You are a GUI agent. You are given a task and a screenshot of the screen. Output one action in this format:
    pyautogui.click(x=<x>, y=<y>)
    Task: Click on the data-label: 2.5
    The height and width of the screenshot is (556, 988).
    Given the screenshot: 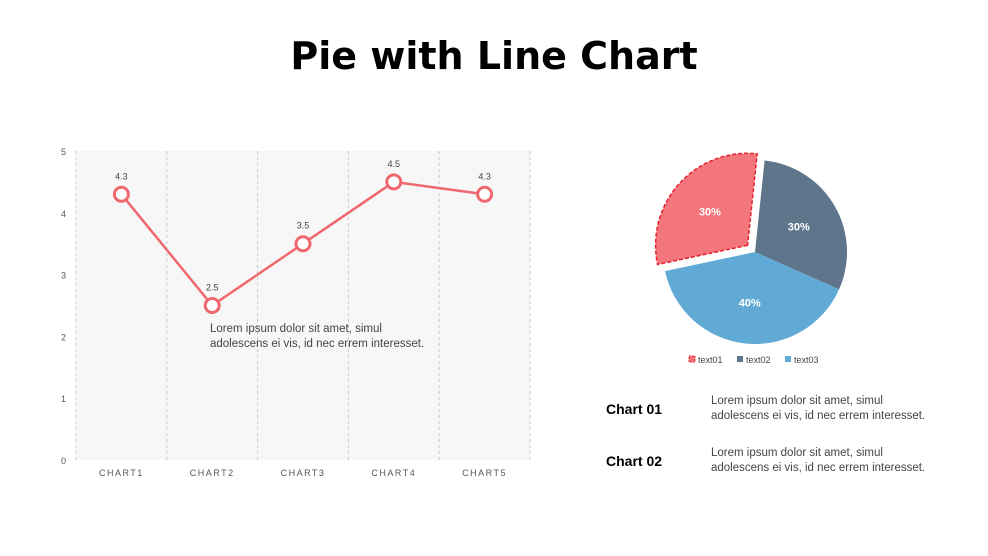 What is the action you would take?
    pyautogui.click(x=212, y=288)
    